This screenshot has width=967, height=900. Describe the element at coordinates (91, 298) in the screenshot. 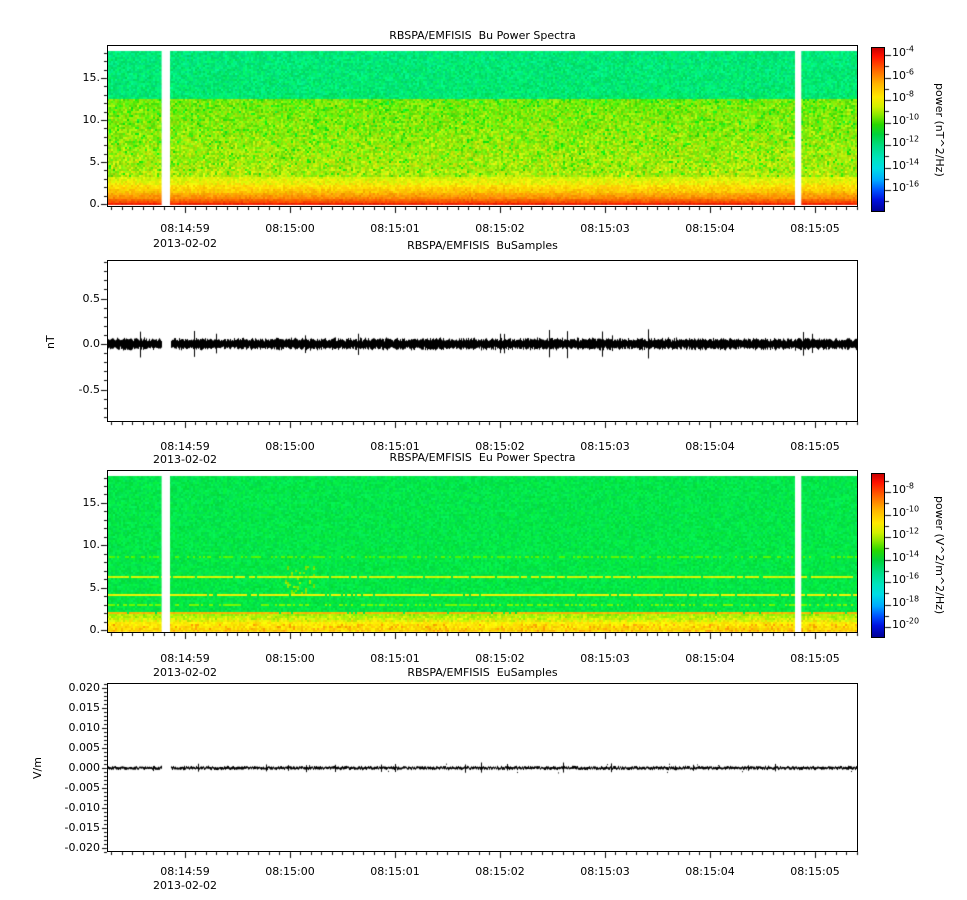

I see `y-tick-label: 0.5` at that location.